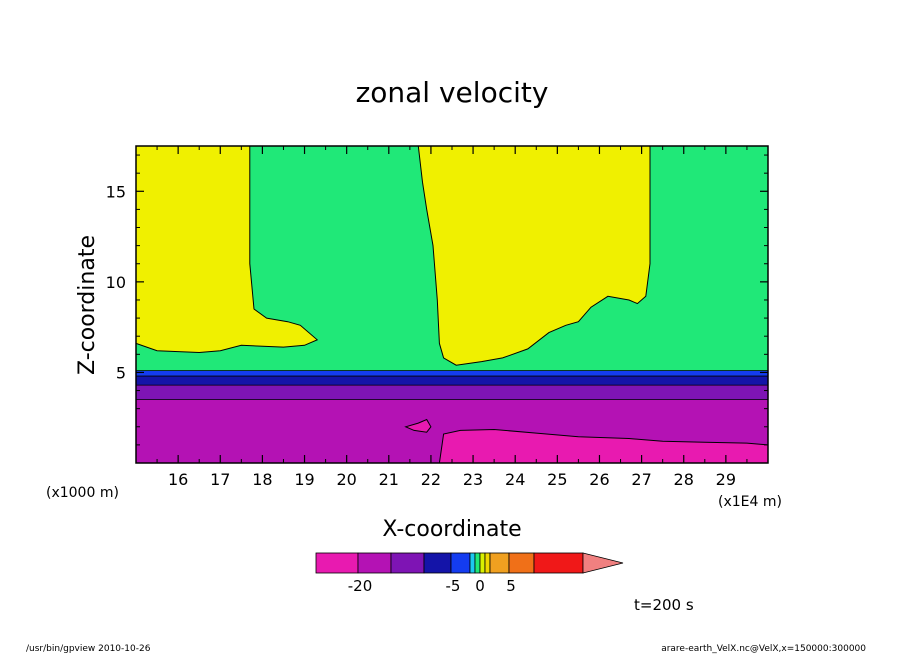  I want to click on colorbar, so click(469, 563).